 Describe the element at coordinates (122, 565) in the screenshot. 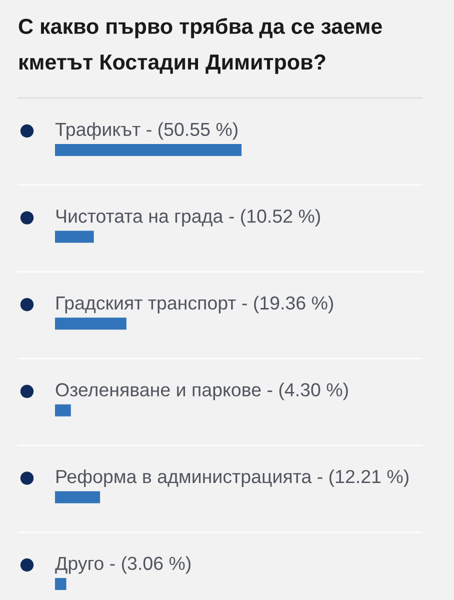

I see `data-label: Друго - (3.06 %)` at that location.